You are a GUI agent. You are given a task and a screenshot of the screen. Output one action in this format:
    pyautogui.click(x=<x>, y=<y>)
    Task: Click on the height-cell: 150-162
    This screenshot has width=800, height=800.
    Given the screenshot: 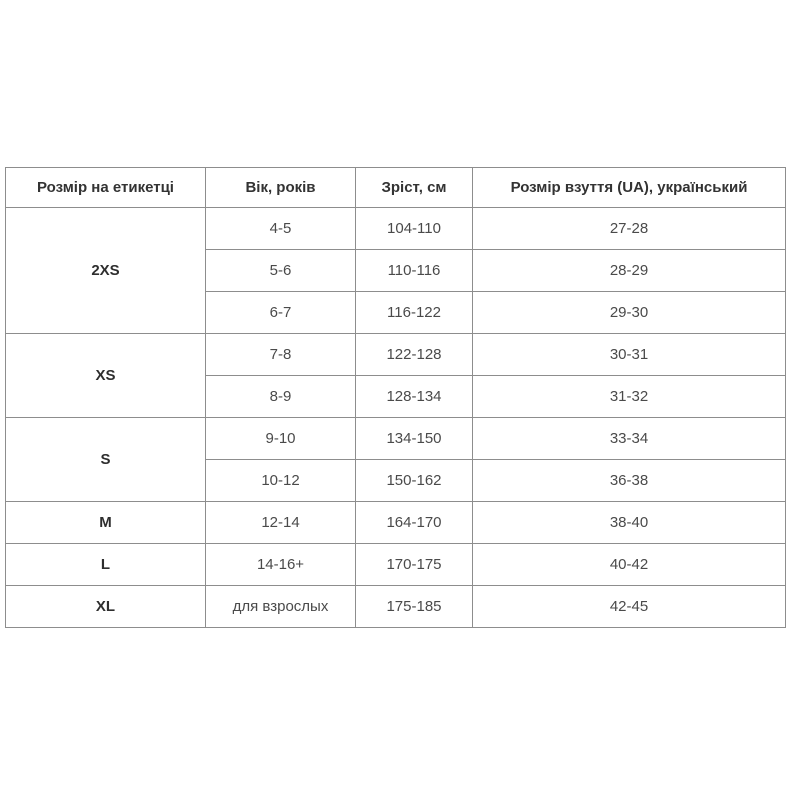 What is the action you would take?
    pyautogui.click(x=414, y=480)
    